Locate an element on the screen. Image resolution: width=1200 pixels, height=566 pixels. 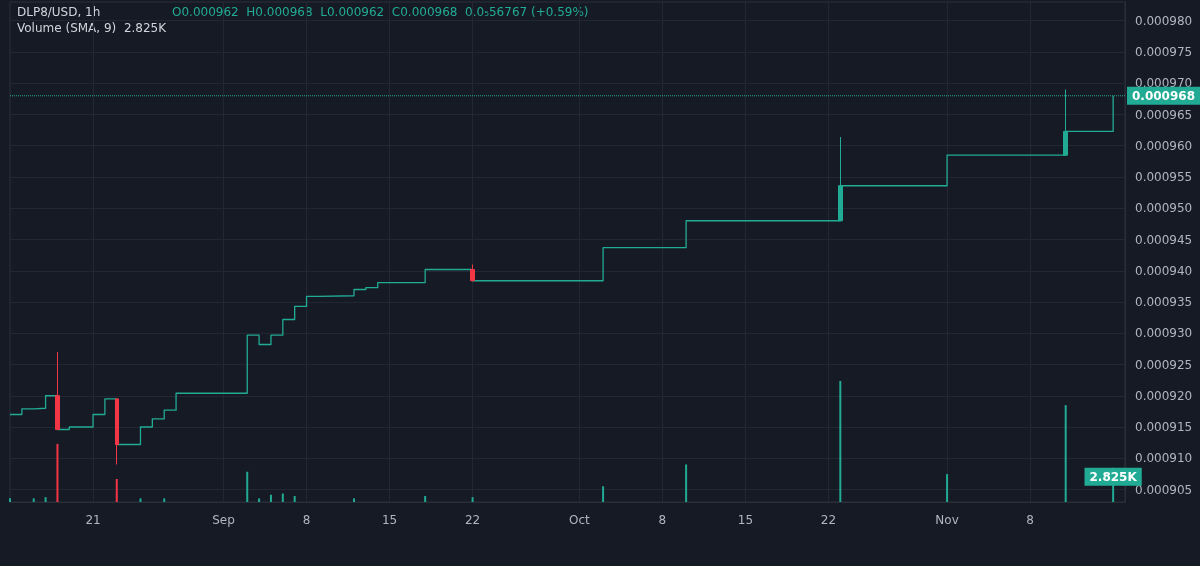
chart-title: DLP8/USD, 1h is located at coordinates (59, 12).